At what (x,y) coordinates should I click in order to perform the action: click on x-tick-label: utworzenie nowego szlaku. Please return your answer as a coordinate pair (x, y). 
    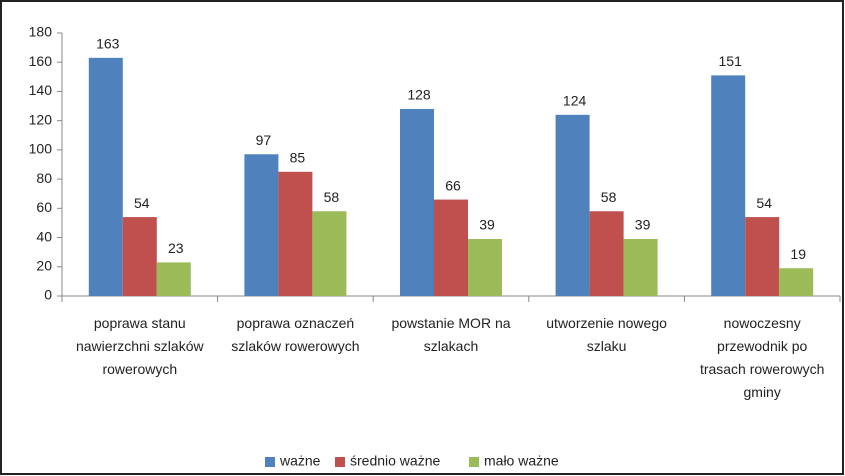
    Looking at the image, I should click on (606, 334).